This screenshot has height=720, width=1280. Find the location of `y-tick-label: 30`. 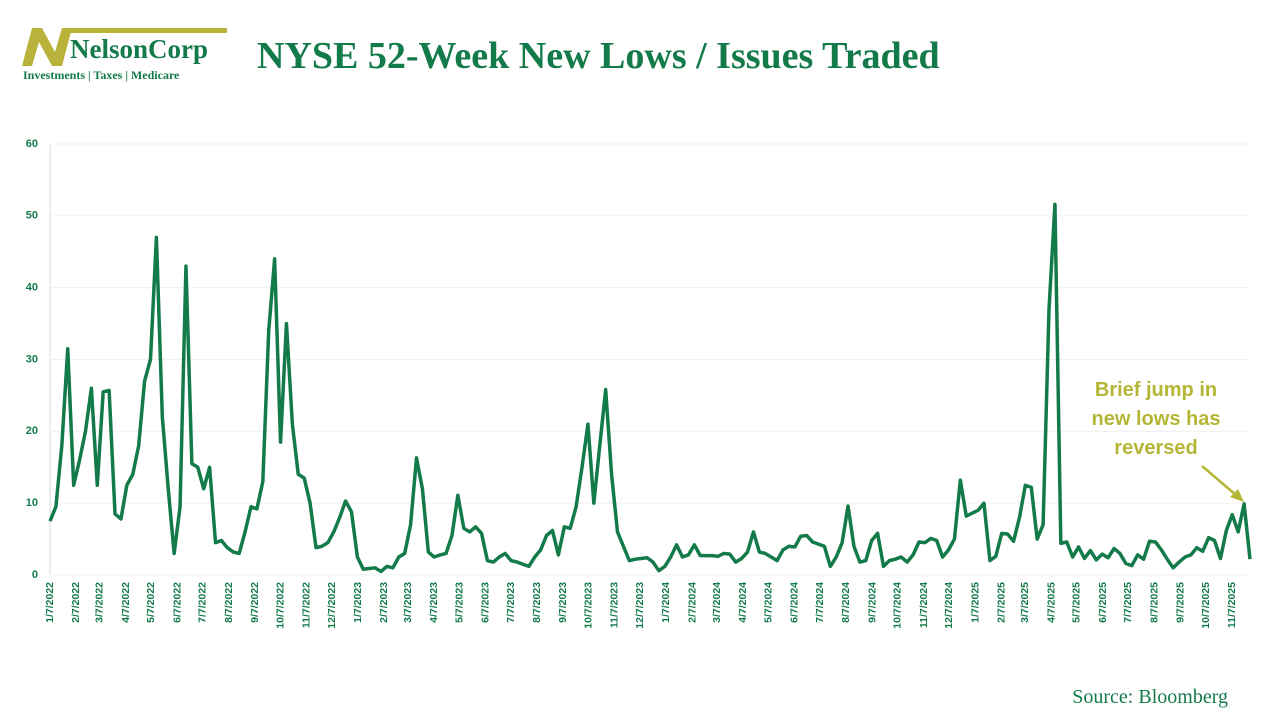

y-tick-label: 30 is located at coordinates (32, 359).